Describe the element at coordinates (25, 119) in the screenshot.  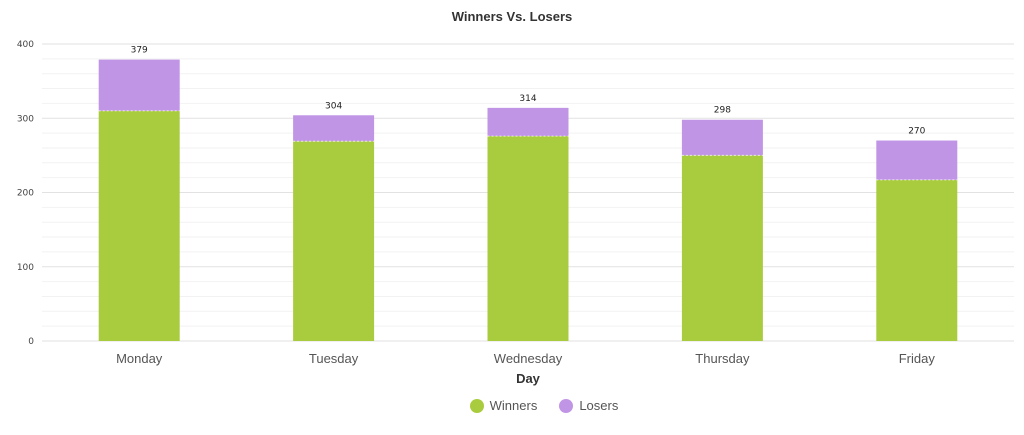
I see `y-tick-label: 300` at that location.